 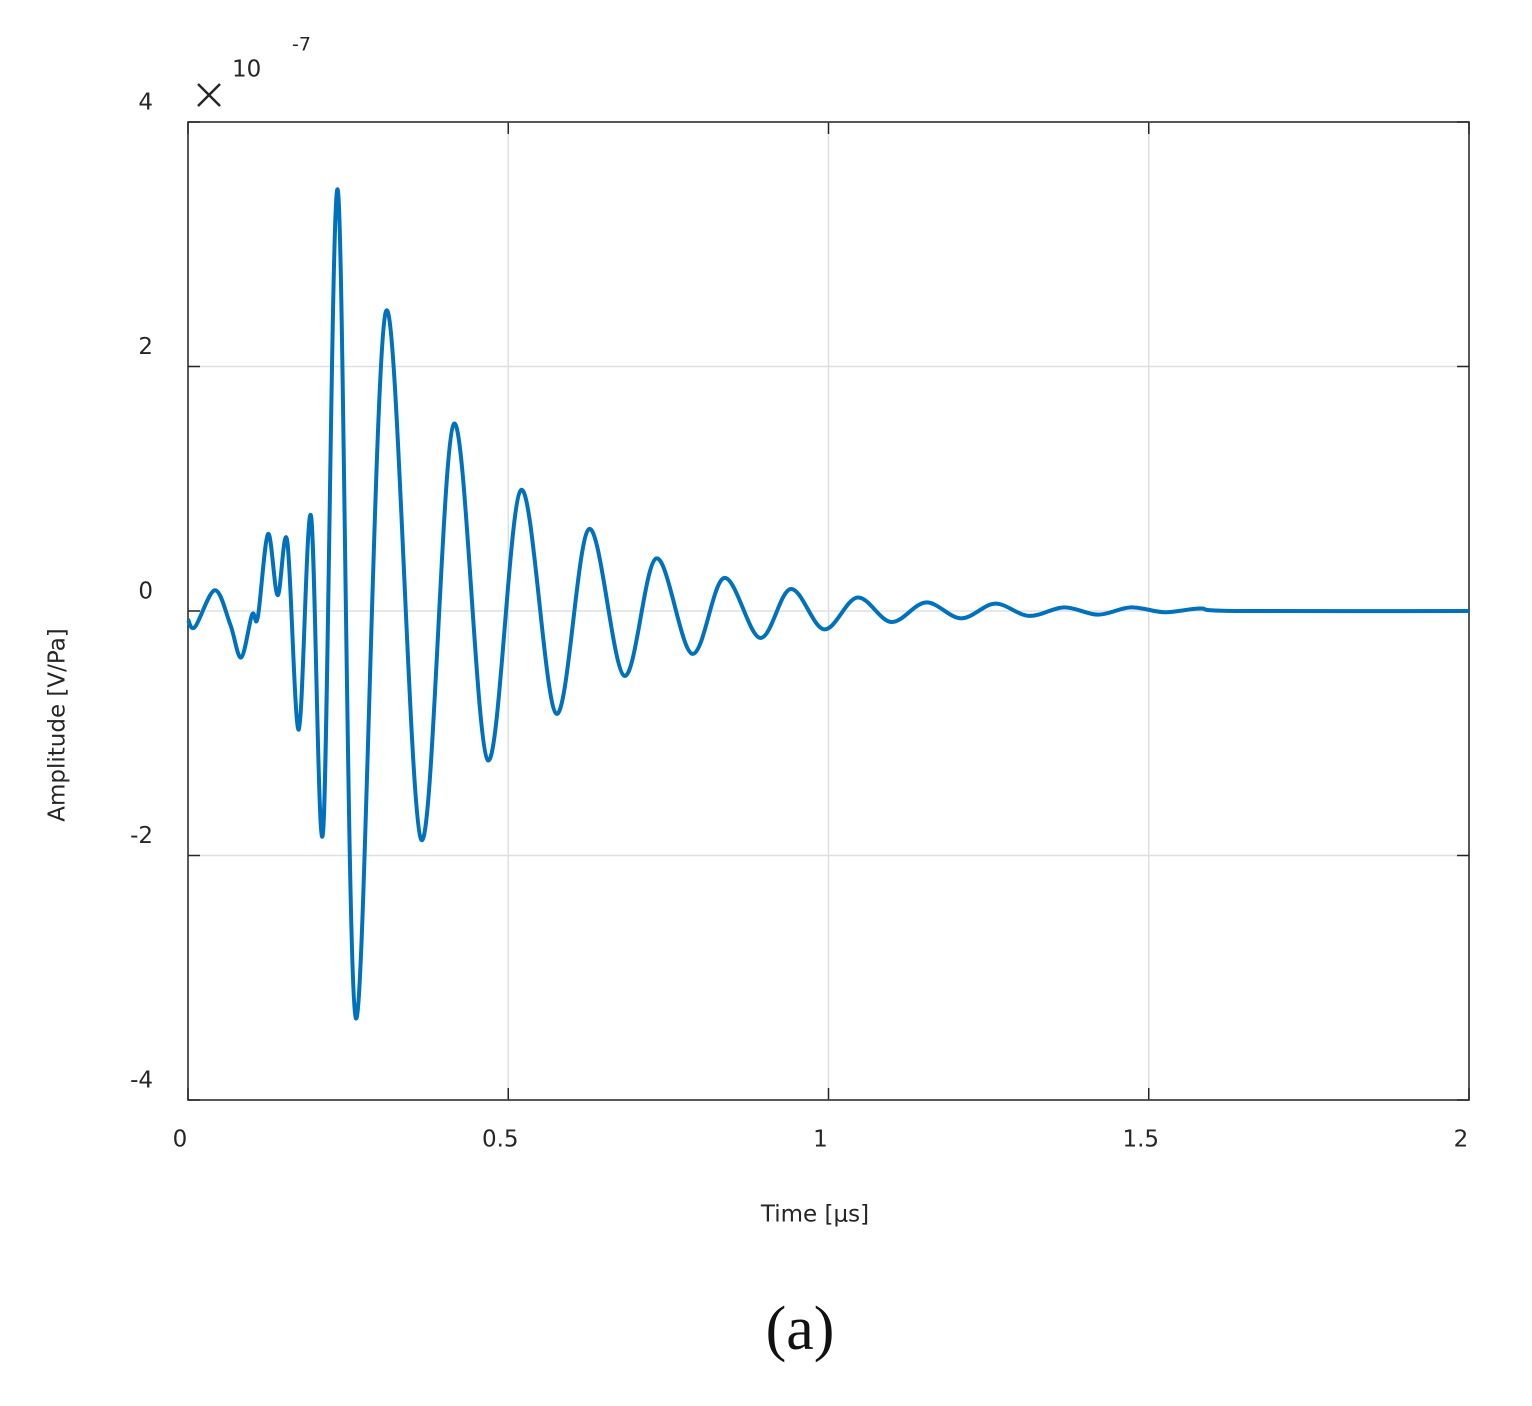 What do you see at coordinates (145, 347) in the screenshot?
I see `y-tick-label: 2` at bounding box center [145, 347].